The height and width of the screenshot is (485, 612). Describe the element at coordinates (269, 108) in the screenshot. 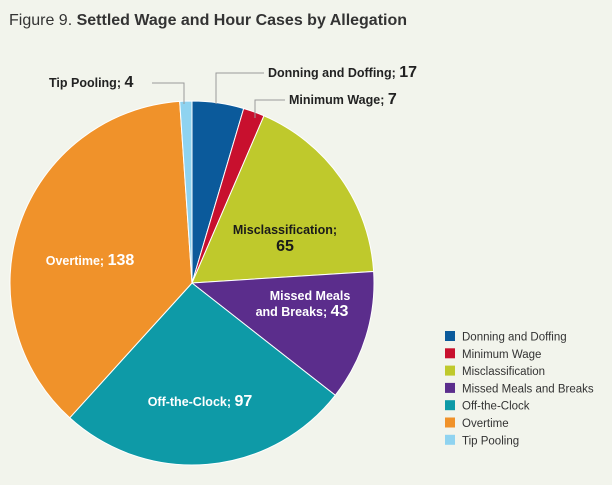

I see `leader-line-minimum-wage` at that location.